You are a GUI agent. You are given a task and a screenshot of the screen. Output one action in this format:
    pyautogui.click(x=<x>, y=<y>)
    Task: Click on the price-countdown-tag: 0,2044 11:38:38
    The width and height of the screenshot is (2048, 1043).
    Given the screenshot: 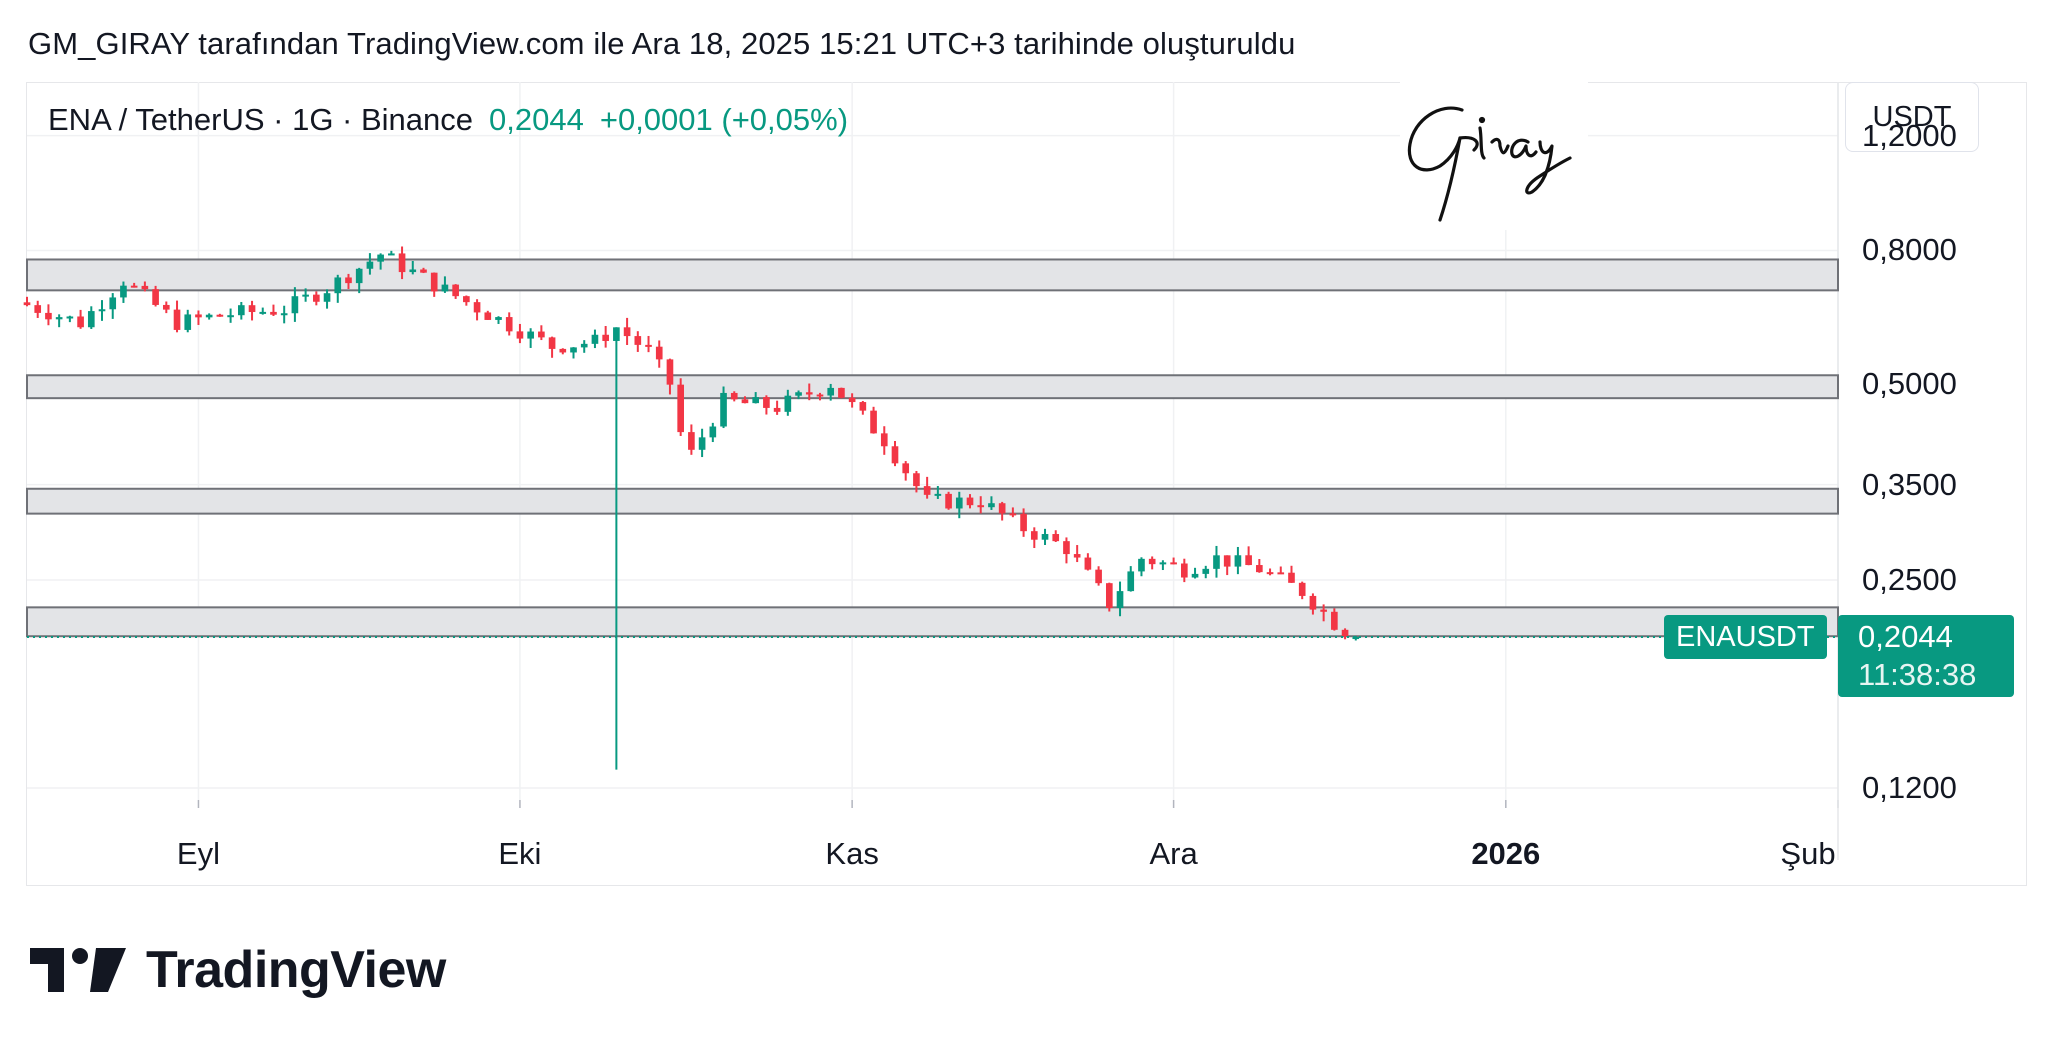 What is the action you would take?
    pyautogui.click(x=1926, y=656)
    